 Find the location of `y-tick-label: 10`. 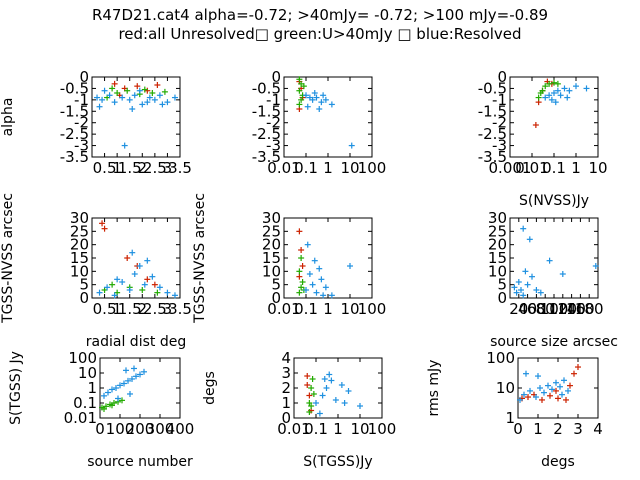

y-tick-label: 10 is located at coordinates (505, 388).